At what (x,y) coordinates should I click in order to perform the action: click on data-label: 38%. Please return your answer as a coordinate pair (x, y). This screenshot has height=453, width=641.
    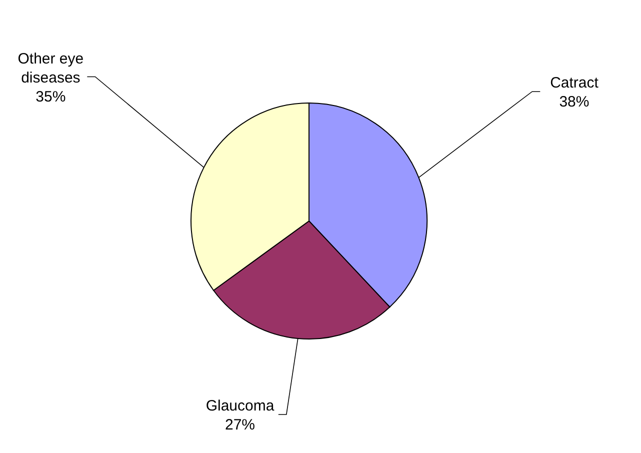
    Looking at the image, I should click on (574, 102).